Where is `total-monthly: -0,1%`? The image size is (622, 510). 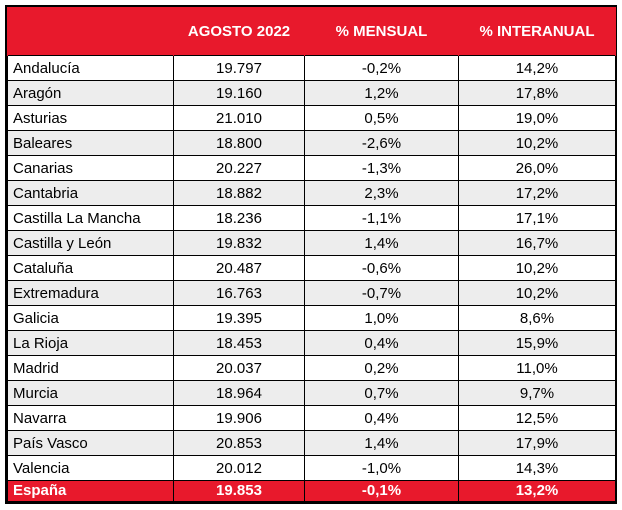 total-monthly: -0,1% is located at coordinates (381, 491).